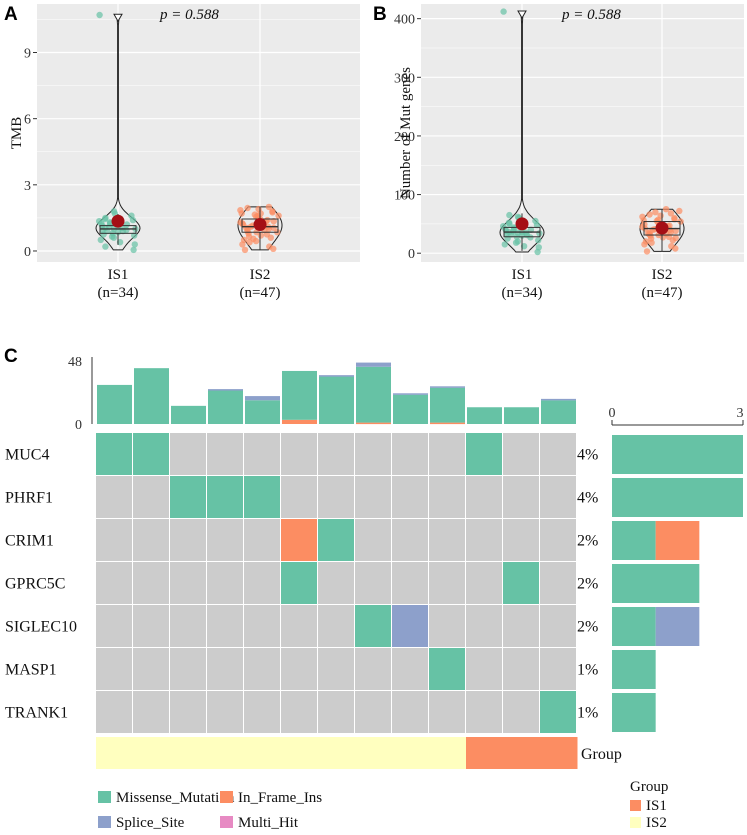  Describe the element at coordinates (31, 670) in the screenshot. I see `gene-label-masp1: MASP1` at that location.